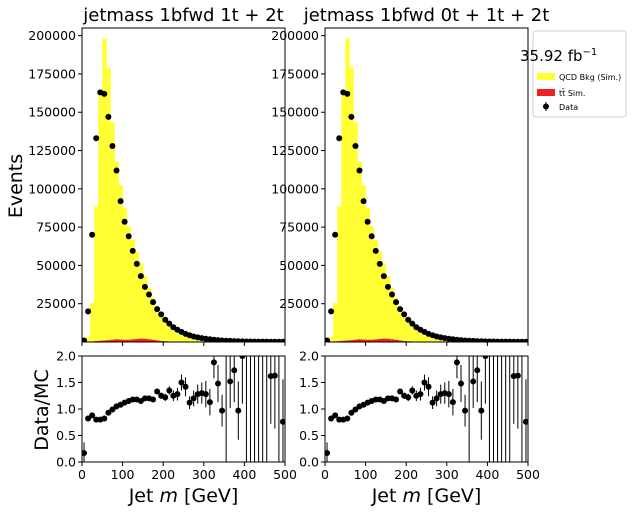 The height and width of the screenshot is (515, 632). What do you see at coordinates (66, 356) in the screenshot?
I see `ratio-y-tick-label: 2.0` at bounding box center [66, 356].